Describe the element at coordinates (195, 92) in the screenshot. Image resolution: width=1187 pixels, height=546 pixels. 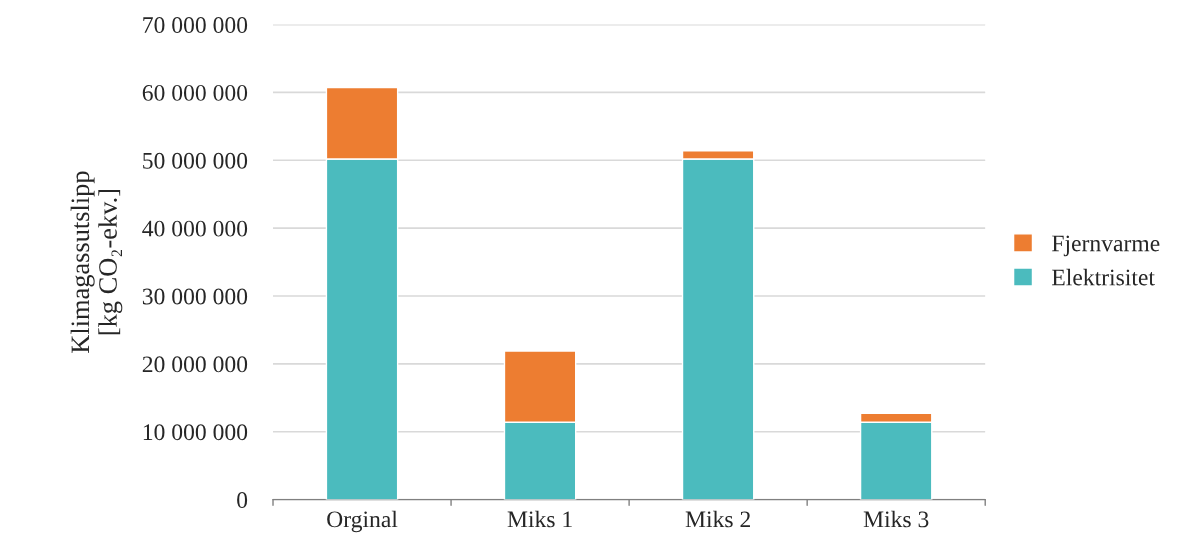
I see `y-tick-label: 60 000 000` at that location.